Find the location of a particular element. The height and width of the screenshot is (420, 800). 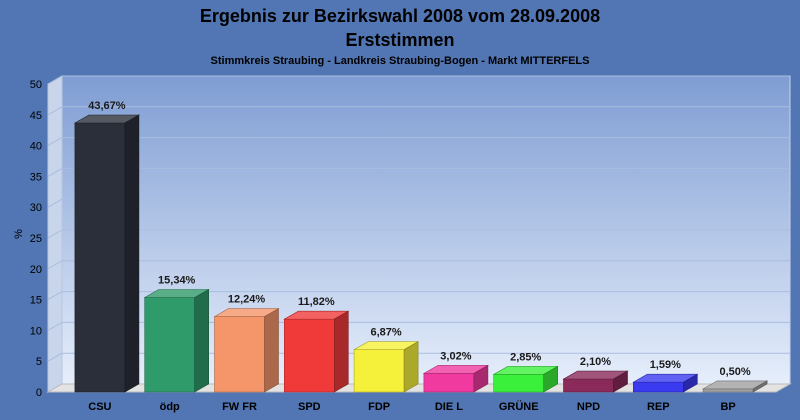

y-tick-label: 10 is located at coordinates (36, 331).